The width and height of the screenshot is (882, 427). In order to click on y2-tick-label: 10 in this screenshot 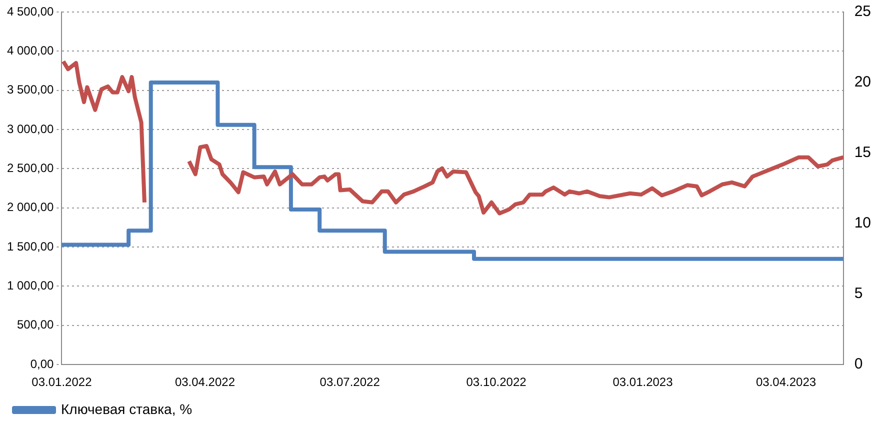, I will do `click(863, 223)`.